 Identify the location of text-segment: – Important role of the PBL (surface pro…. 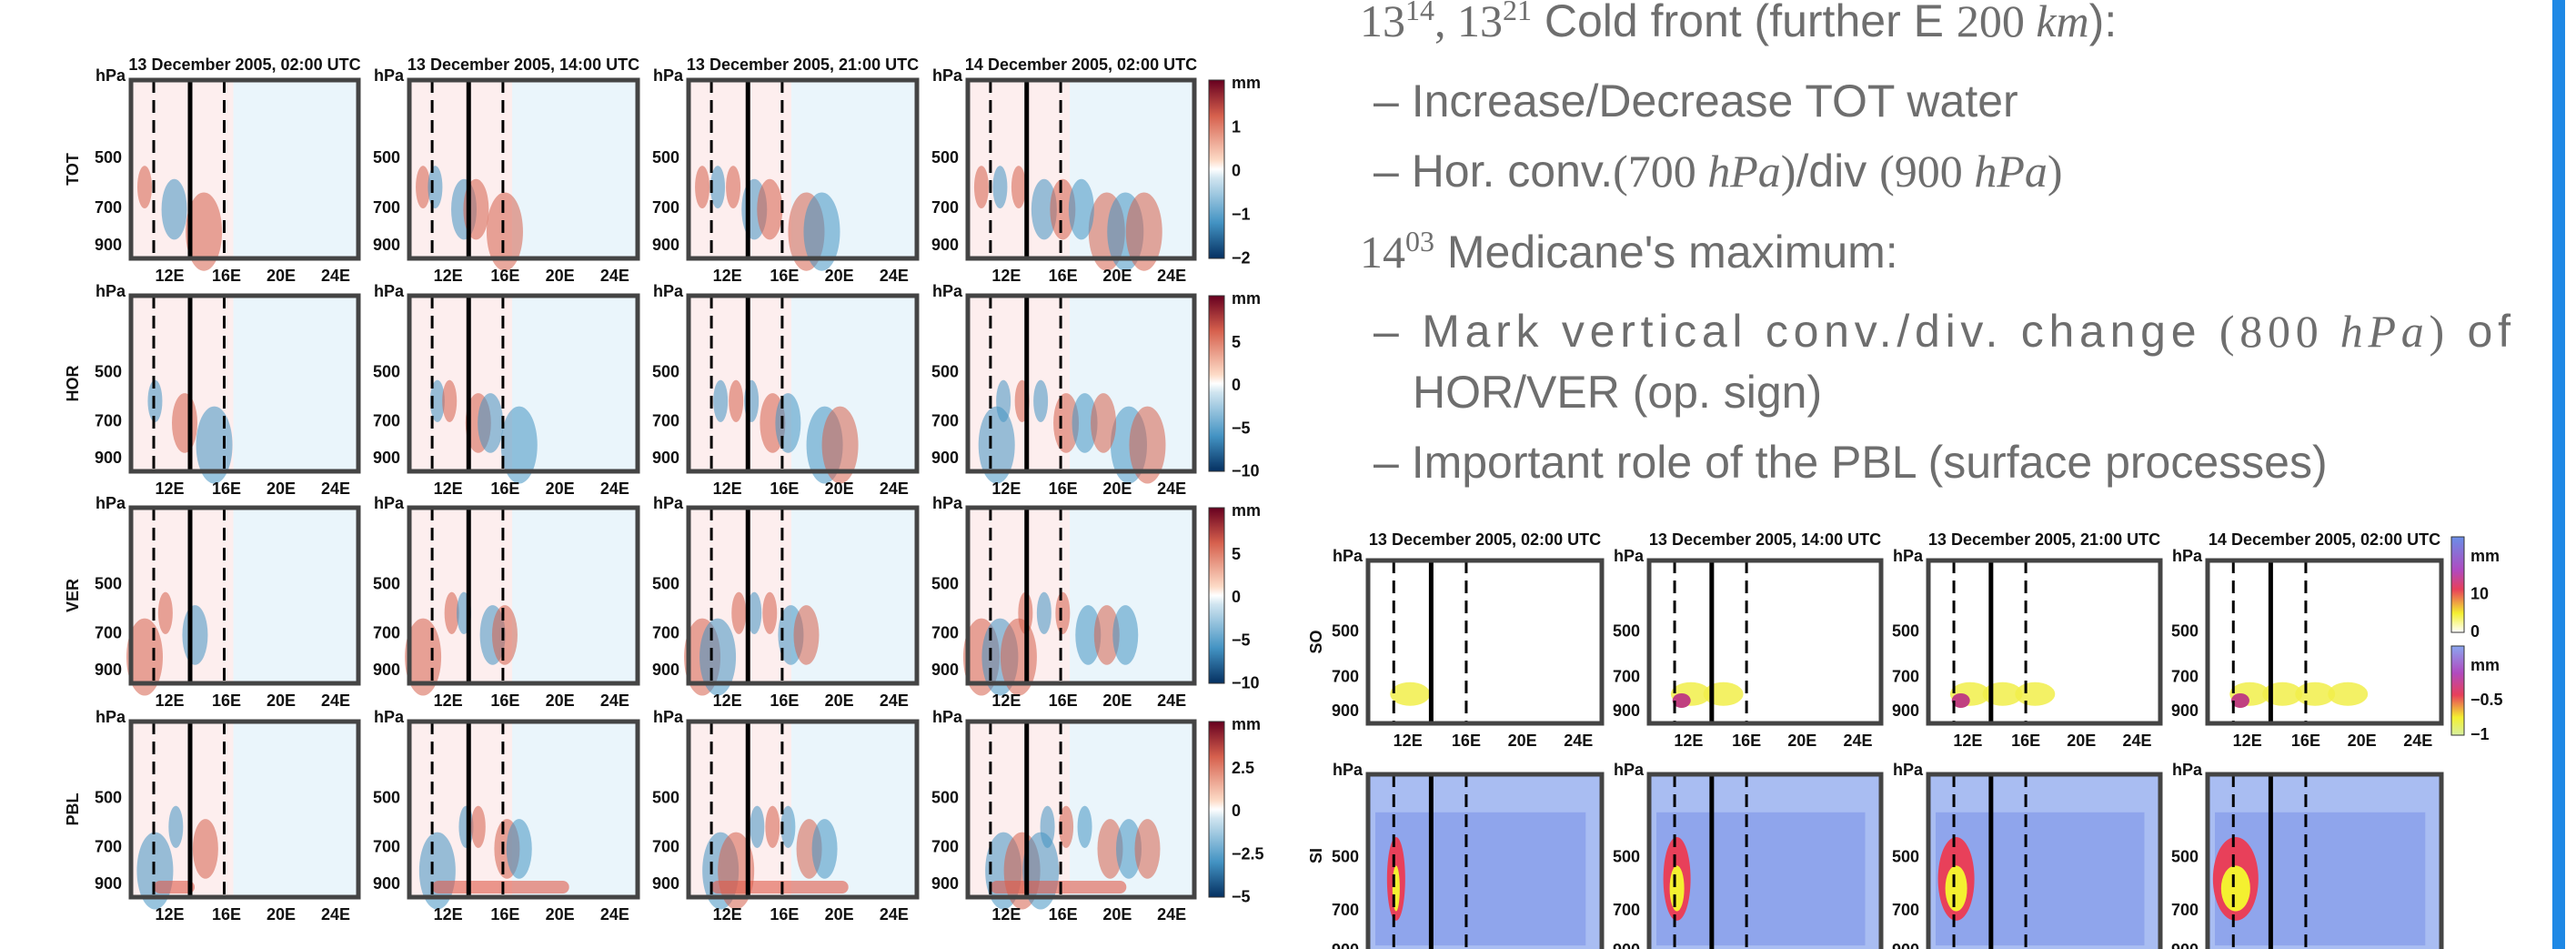
(1851, 462).